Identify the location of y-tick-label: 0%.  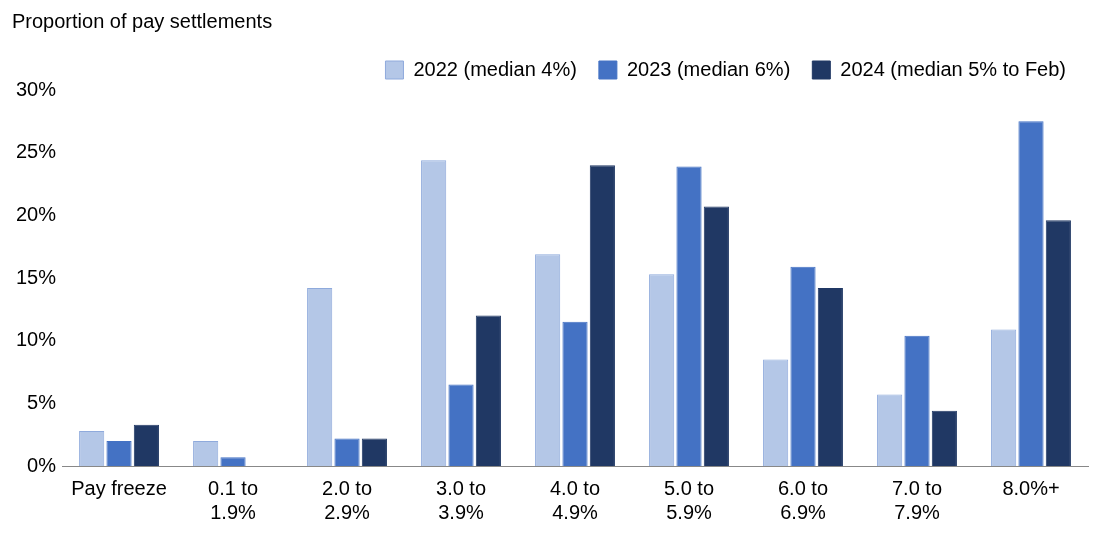
(42, 464).